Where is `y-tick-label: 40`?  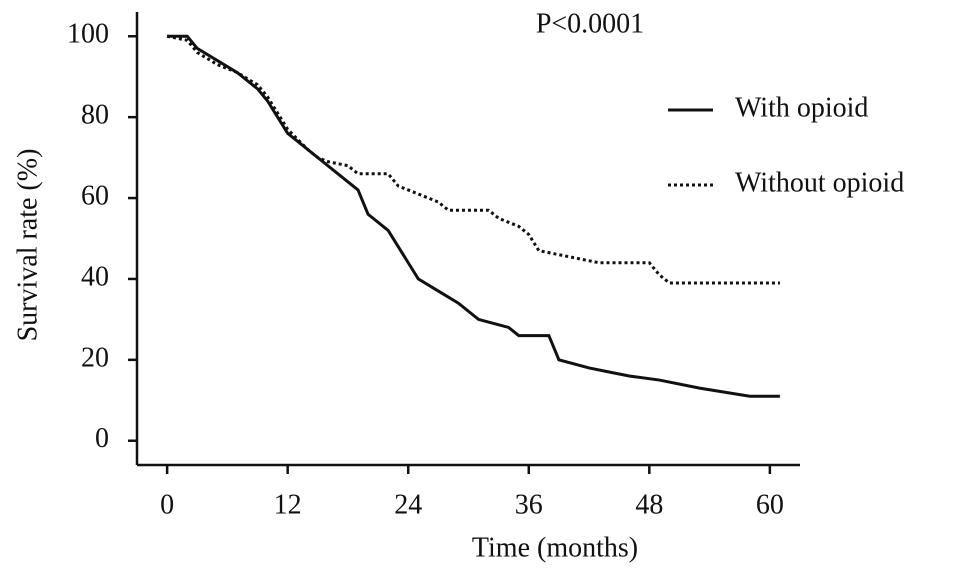
y-tick-label: 40 is located at coordinates (95, 276).